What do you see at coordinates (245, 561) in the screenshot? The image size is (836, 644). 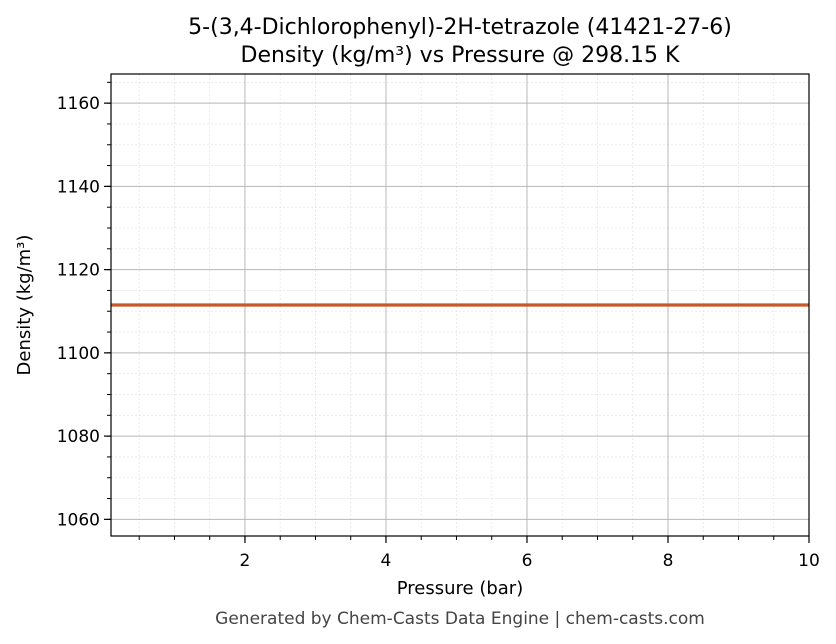 I see `x-tick-label: 2` at bounding box center [245, 561].